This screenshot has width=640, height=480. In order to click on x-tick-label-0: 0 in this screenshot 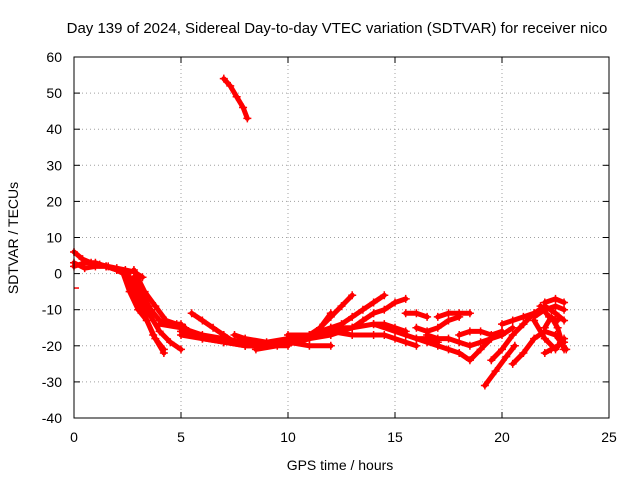, I will do `click(74, 437)`.